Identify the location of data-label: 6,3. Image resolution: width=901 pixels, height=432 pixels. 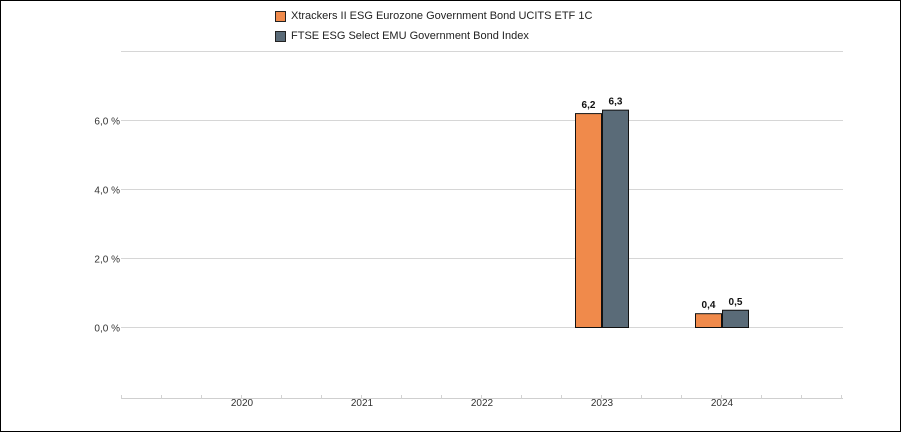
(616, 102).